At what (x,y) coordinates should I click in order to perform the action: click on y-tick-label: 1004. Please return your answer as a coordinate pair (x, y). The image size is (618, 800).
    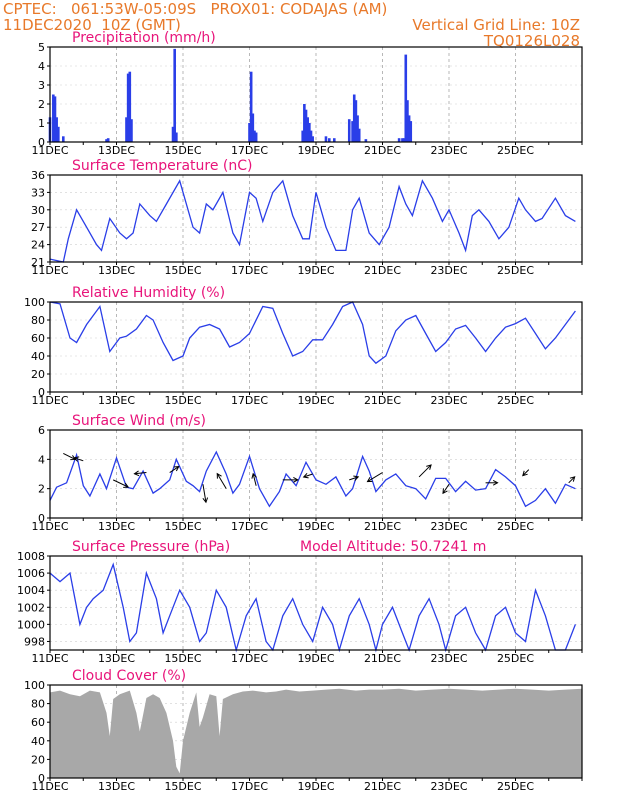
    Looking at the image, I should click on (31, 590).